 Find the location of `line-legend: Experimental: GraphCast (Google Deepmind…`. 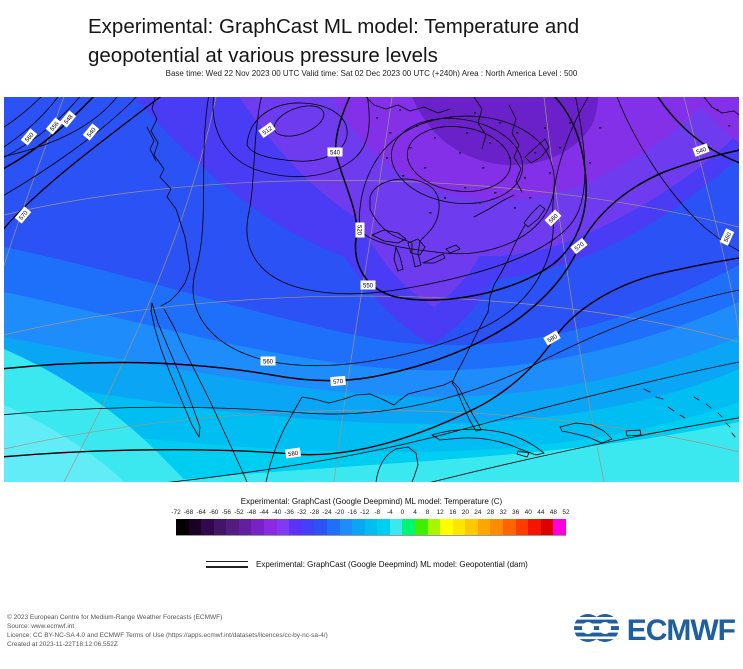

line-legend: Experimental: GraphCast (Google Deepmind… is located at coordinates (371, 566).